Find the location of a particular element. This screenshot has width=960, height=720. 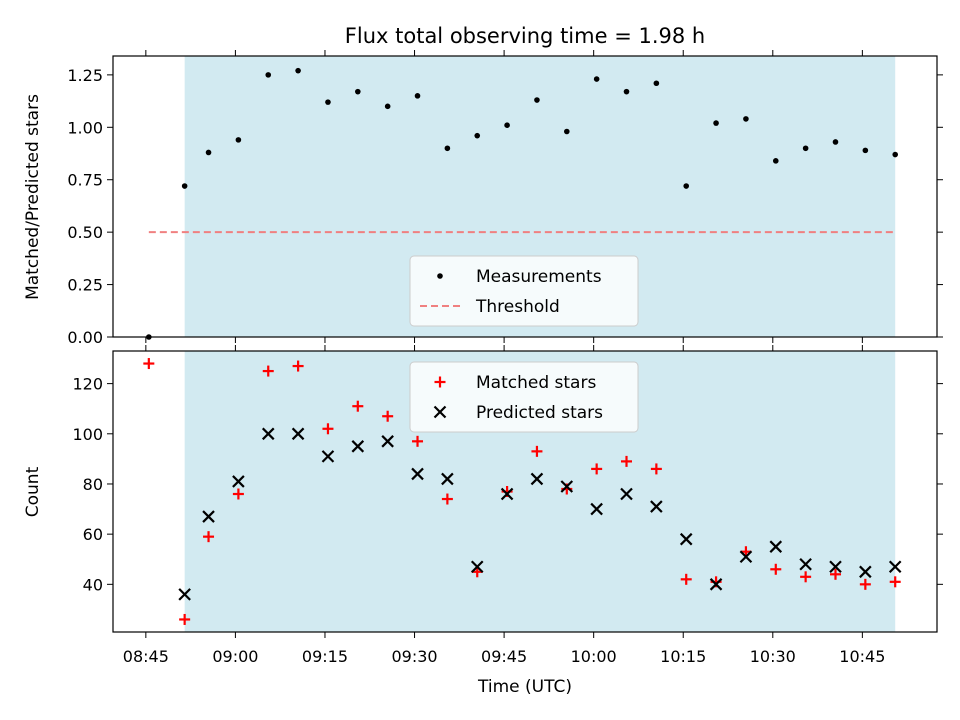

panel-1-series-1-point-7-b is located at coordinates (358, 446).